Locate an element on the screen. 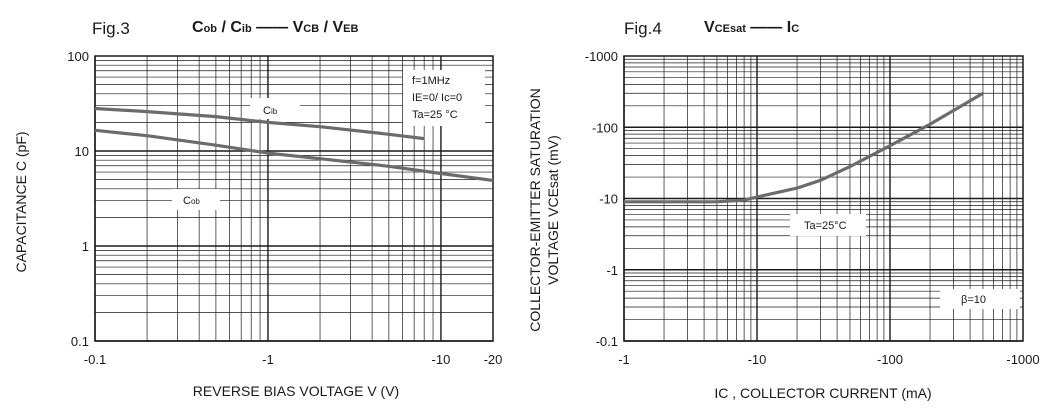 The image size is (1048, 415). beta-condition: β=10 is located at coordinates (973, 300).